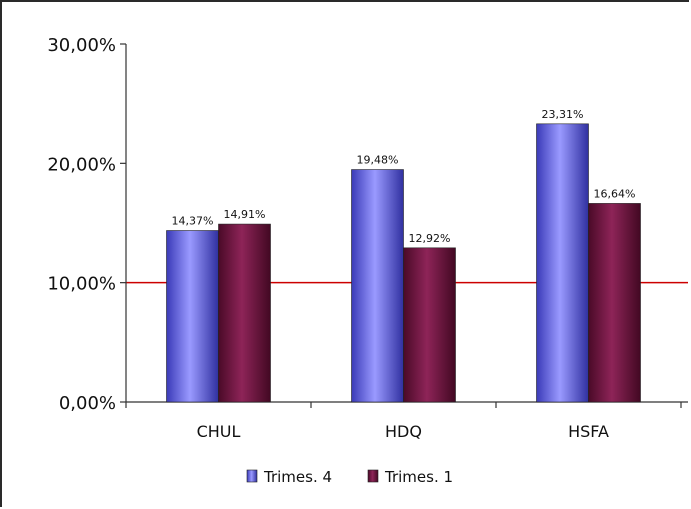 The height and width of the screenshot is (509, 691). I want to click on legend: Trimes. 4 Trimes. 1, so click(349, 477).